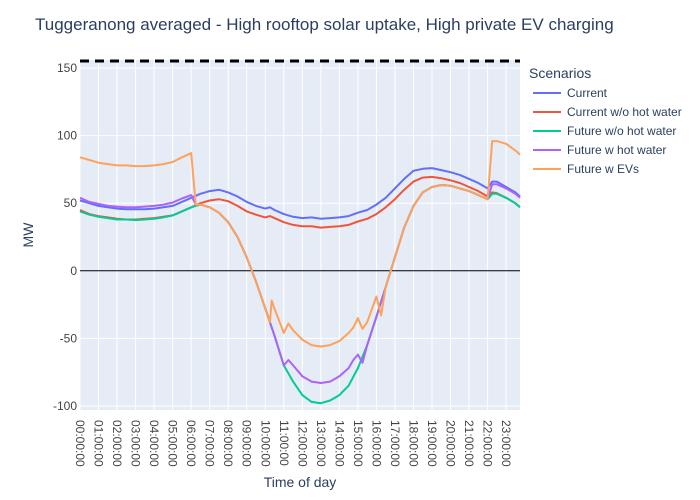  I want to click on x-tick-label: 07:00:00, so click(210, 443).